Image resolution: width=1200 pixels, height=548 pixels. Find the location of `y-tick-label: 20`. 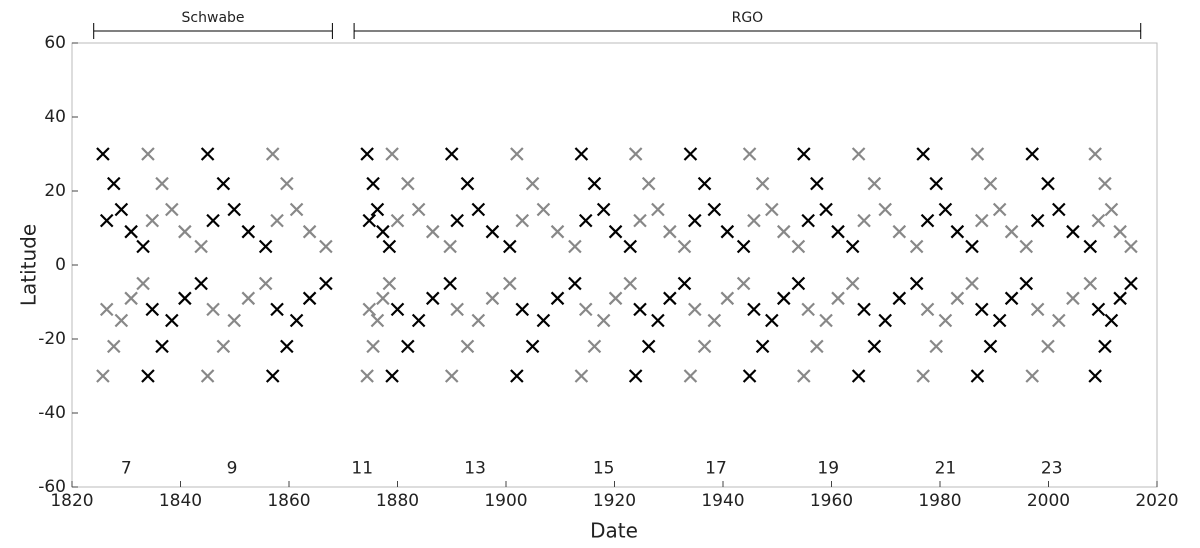

y-tick-label: 20 is located at coordinates (55, 191).